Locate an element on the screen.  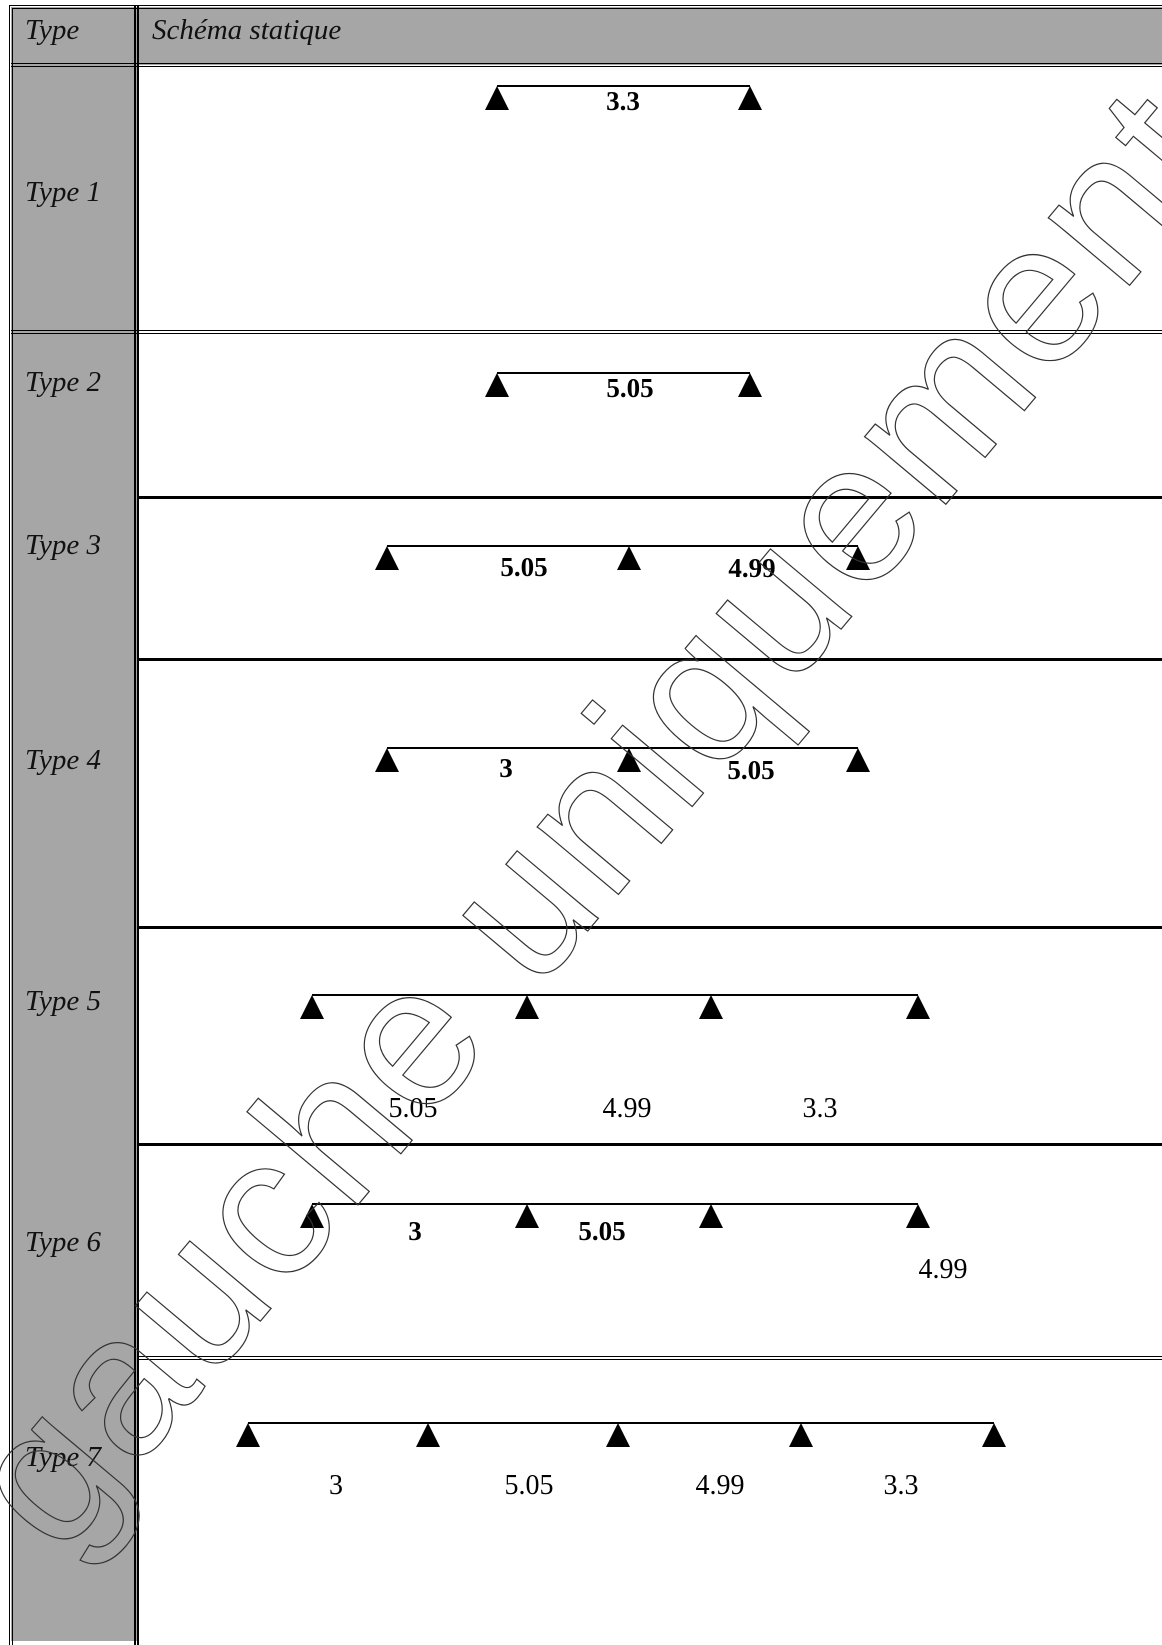
header-type: Type is located at coordinates (52, 30).